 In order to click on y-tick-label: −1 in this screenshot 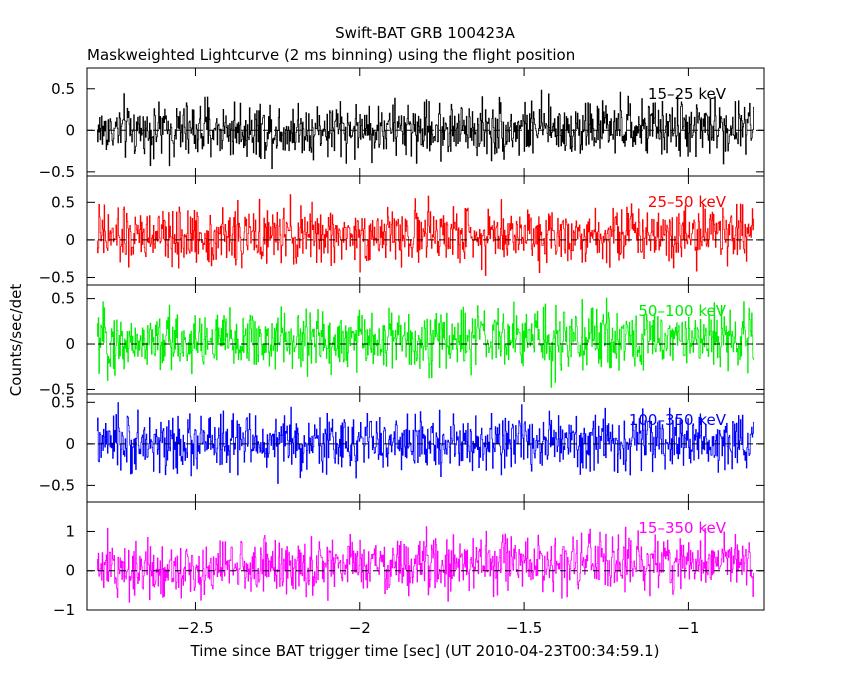, I will do `click(64, 610)`.